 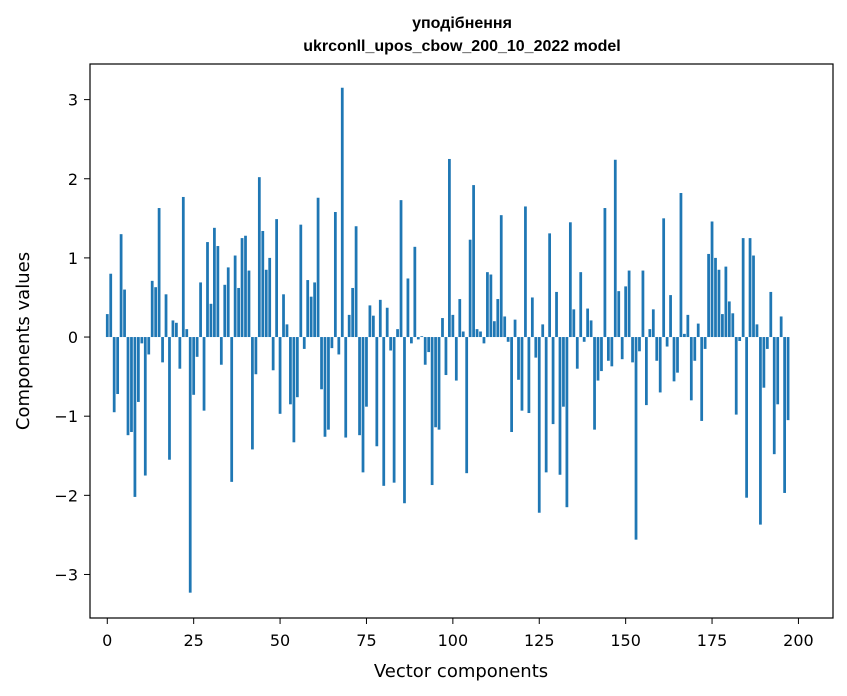 I want to click on x-tick-label: 175, so click(x=712, y=640).